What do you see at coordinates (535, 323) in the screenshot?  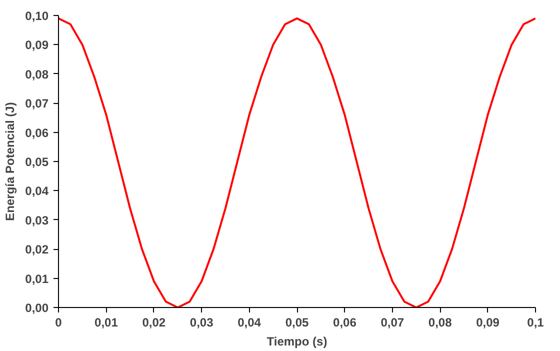 I see `x-tick-label: 0,1` at bounding box center [535, 323].